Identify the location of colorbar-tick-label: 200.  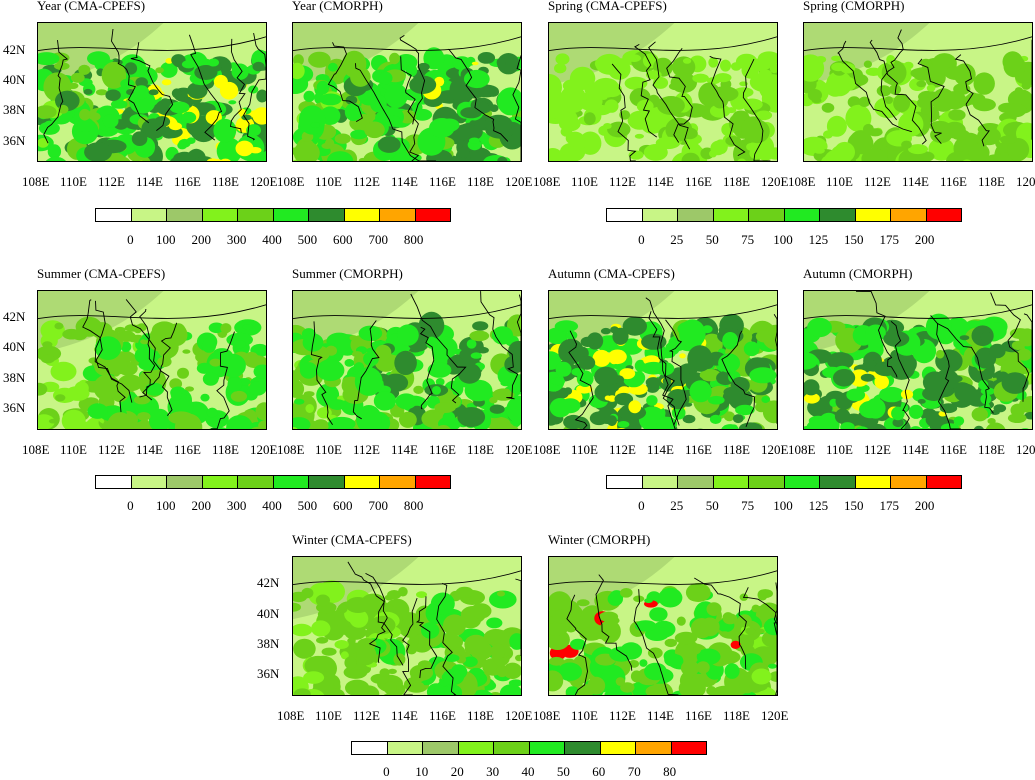
(201, 240).